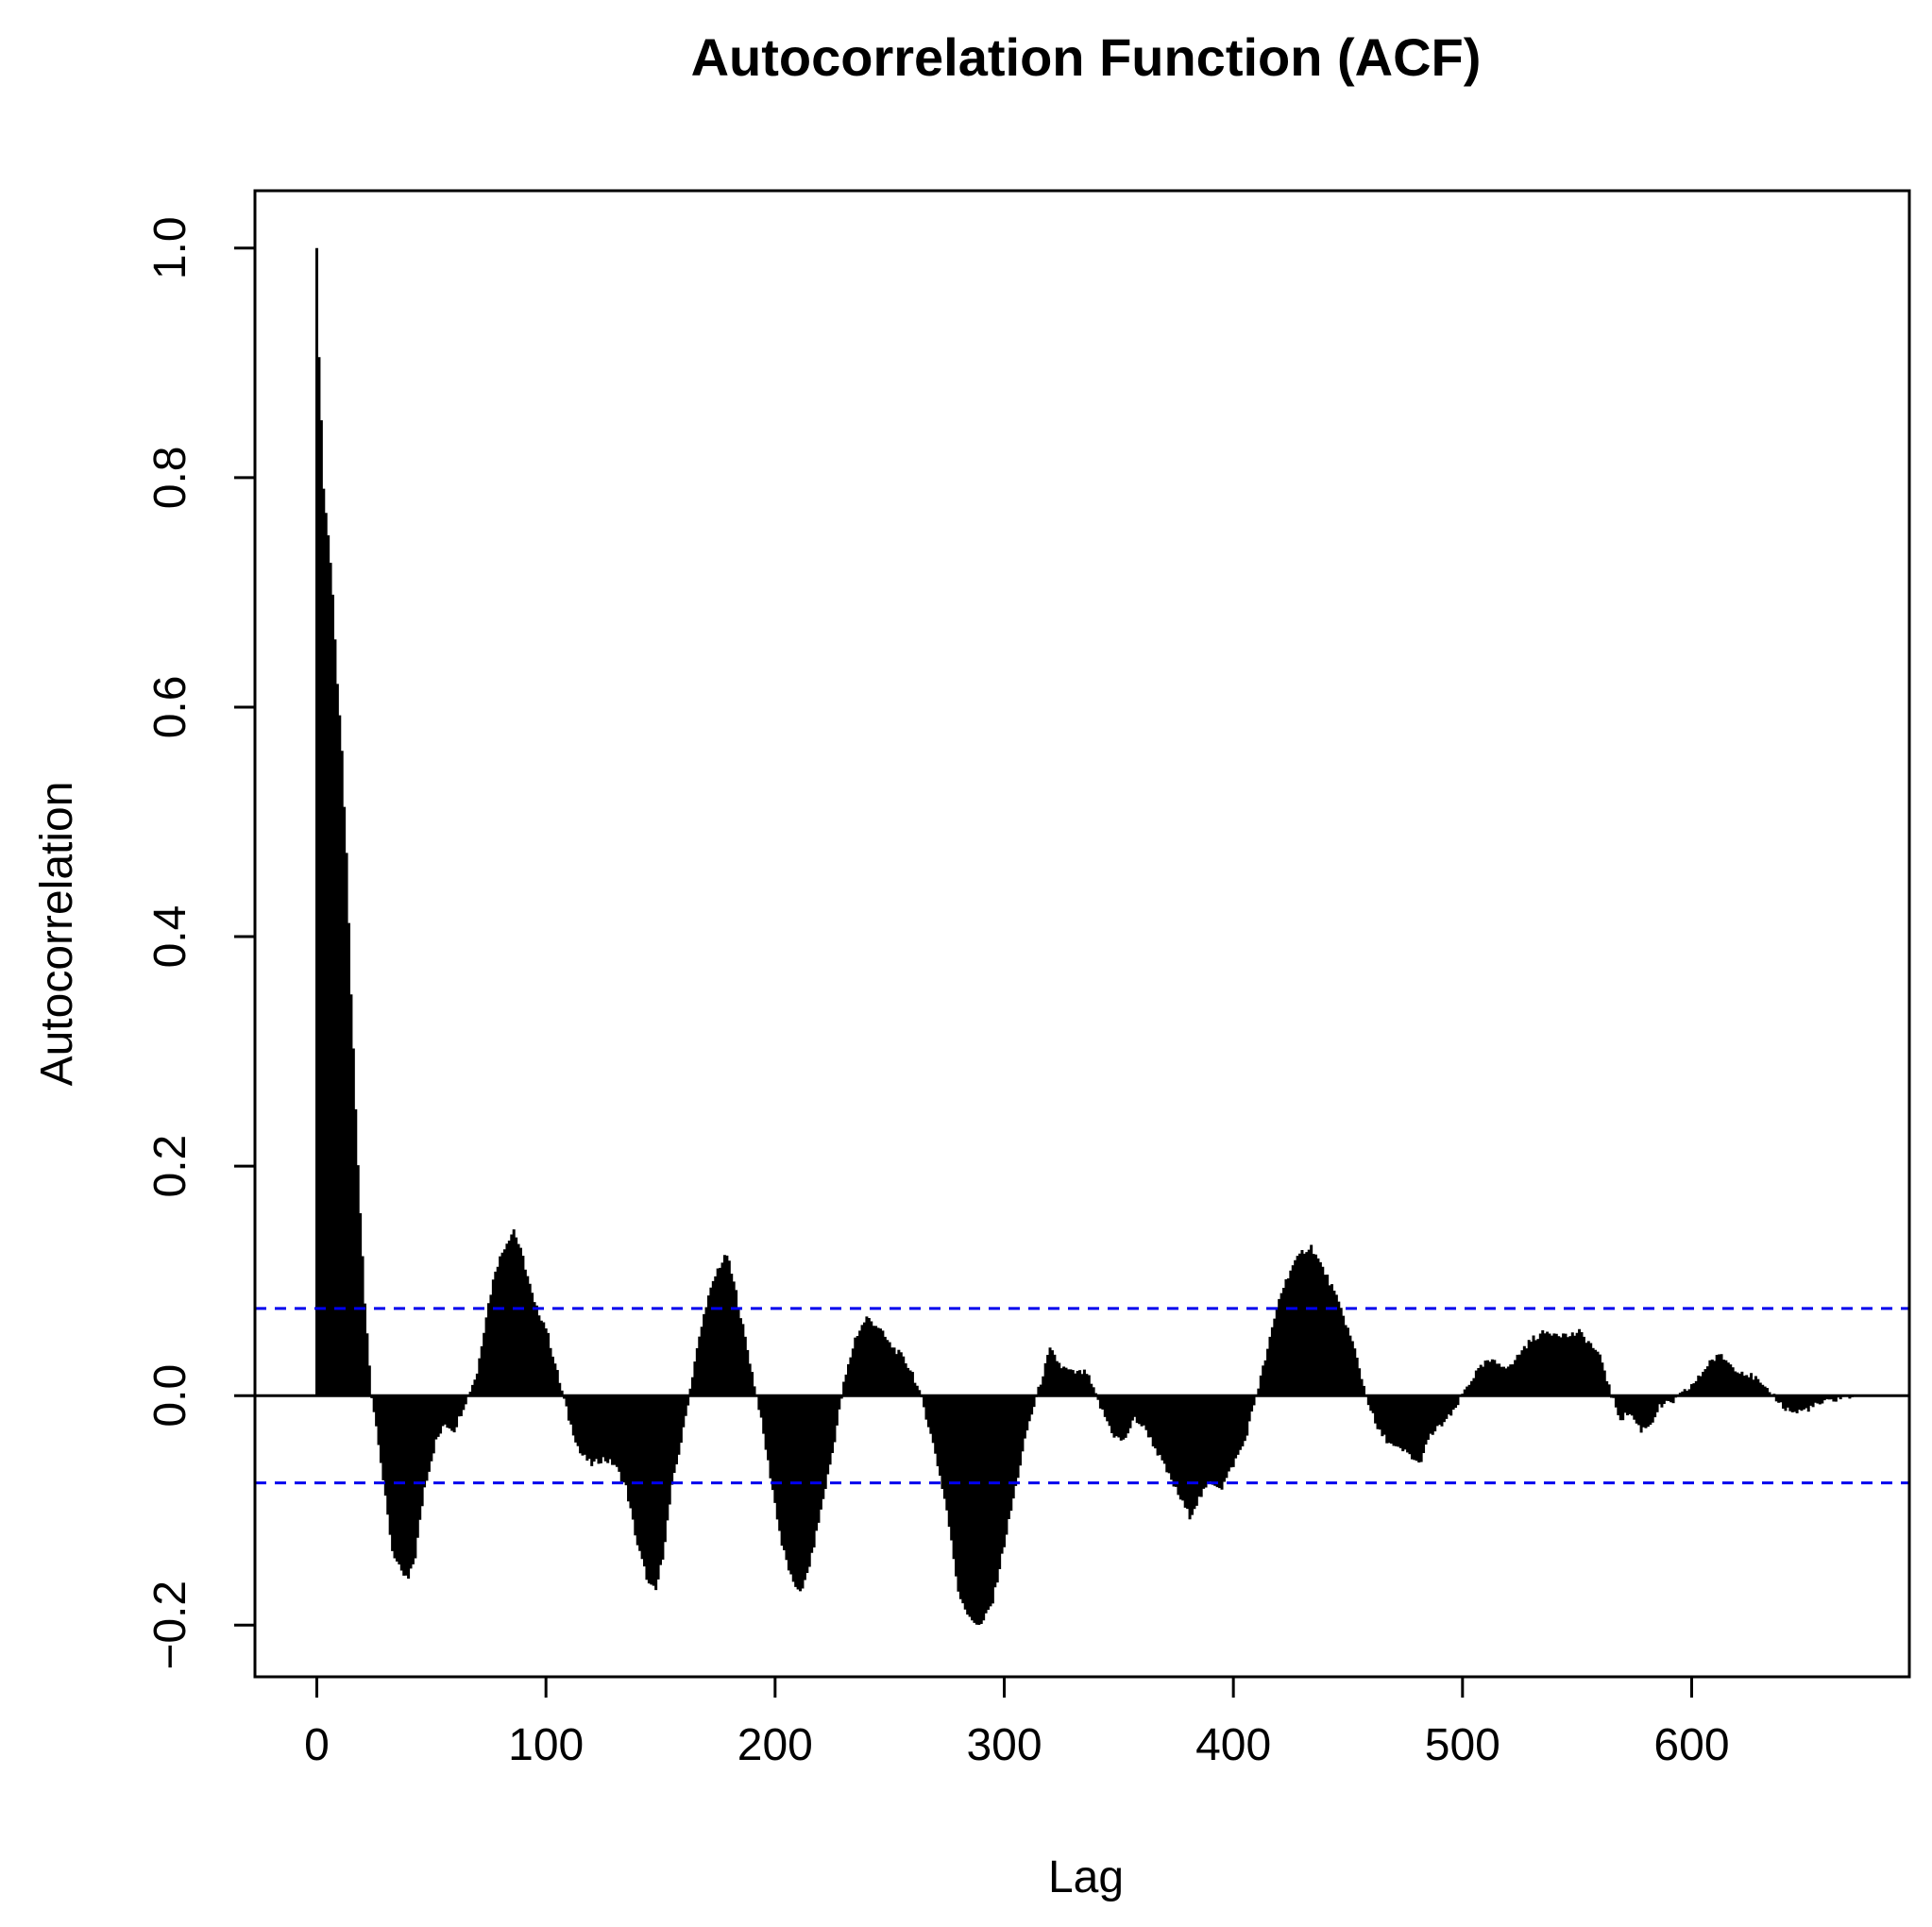 The width and height of the screenshot is (1932, 1927). Describe the element at coordinates (1086, 1877) in the screenshot. I see `x-axis-label: Lag` at that location.